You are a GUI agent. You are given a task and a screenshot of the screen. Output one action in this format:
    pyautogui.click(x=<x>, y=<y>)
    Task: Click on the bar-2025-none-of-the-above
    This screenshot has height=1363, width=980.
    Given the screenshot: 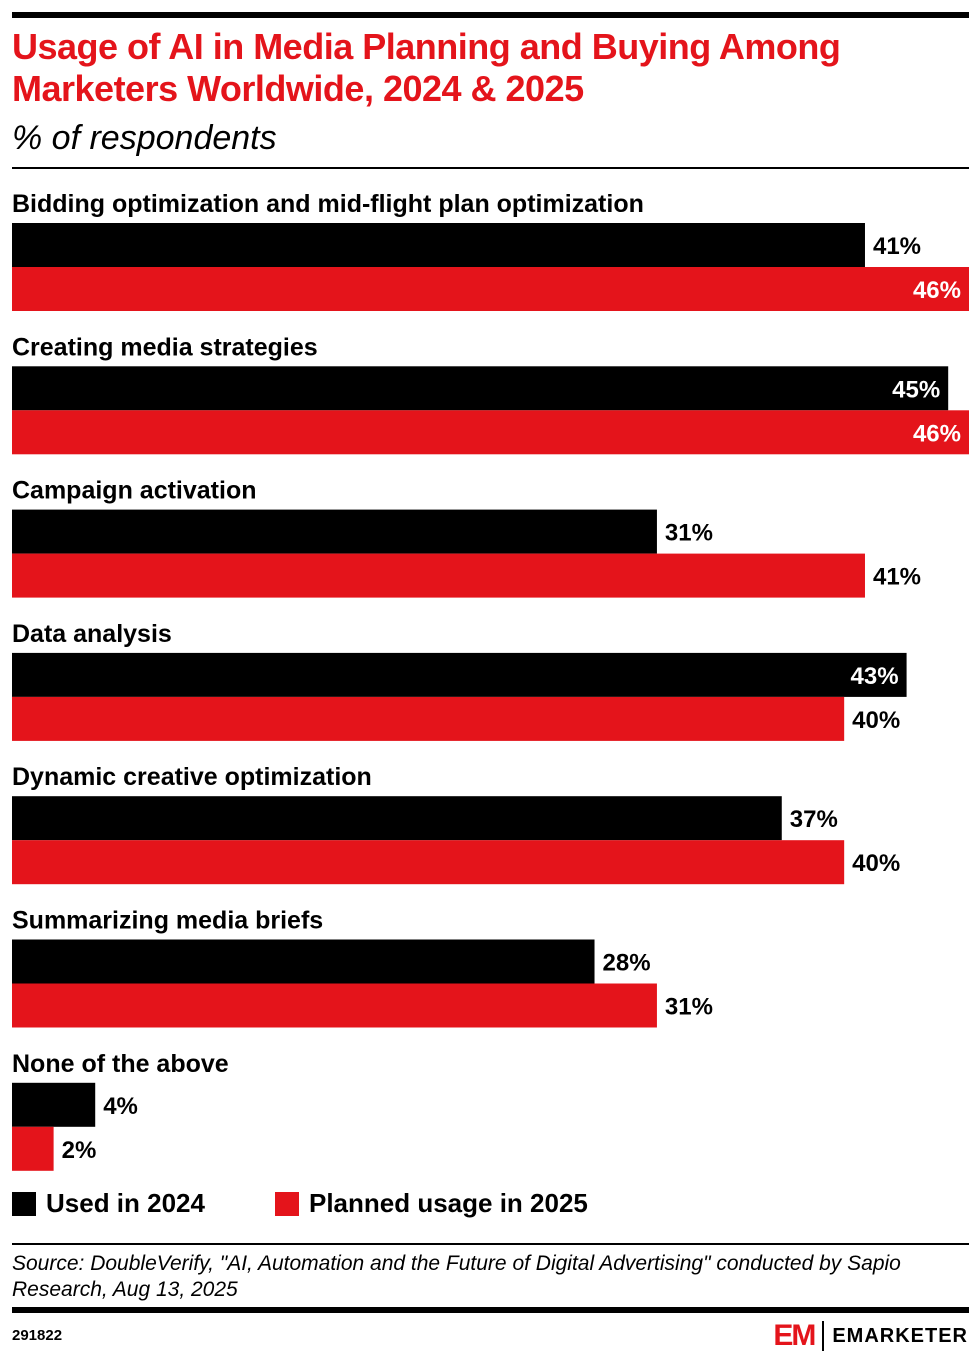 What is the action you would take?
    pyautogui.click(x=33, y=1148)
    